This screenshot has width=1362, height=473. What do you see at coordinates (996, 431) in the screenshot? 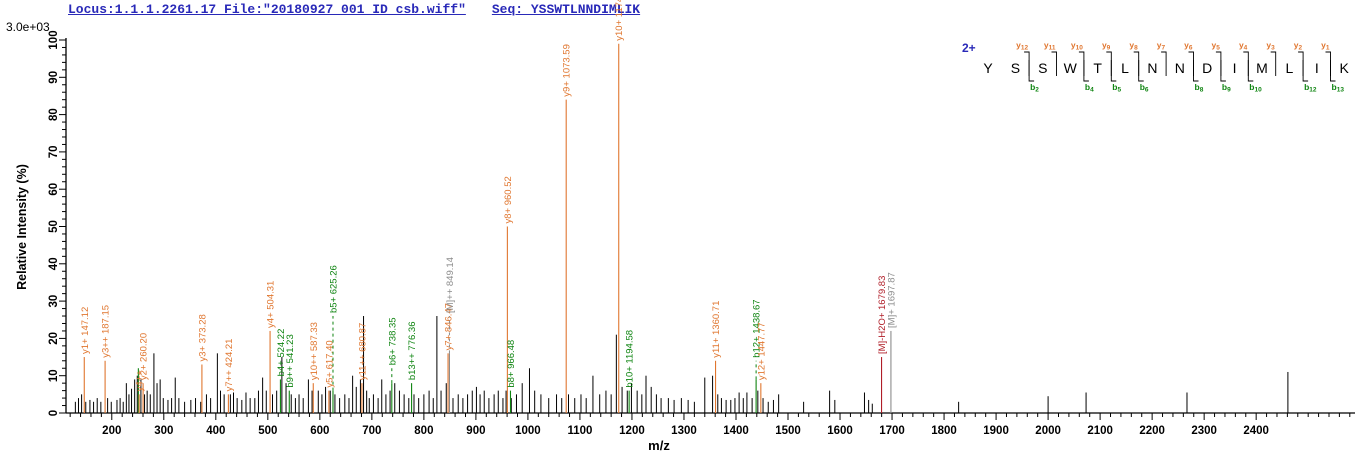
I see `x-tick-label: 1900` at bounding box center [996, 431].